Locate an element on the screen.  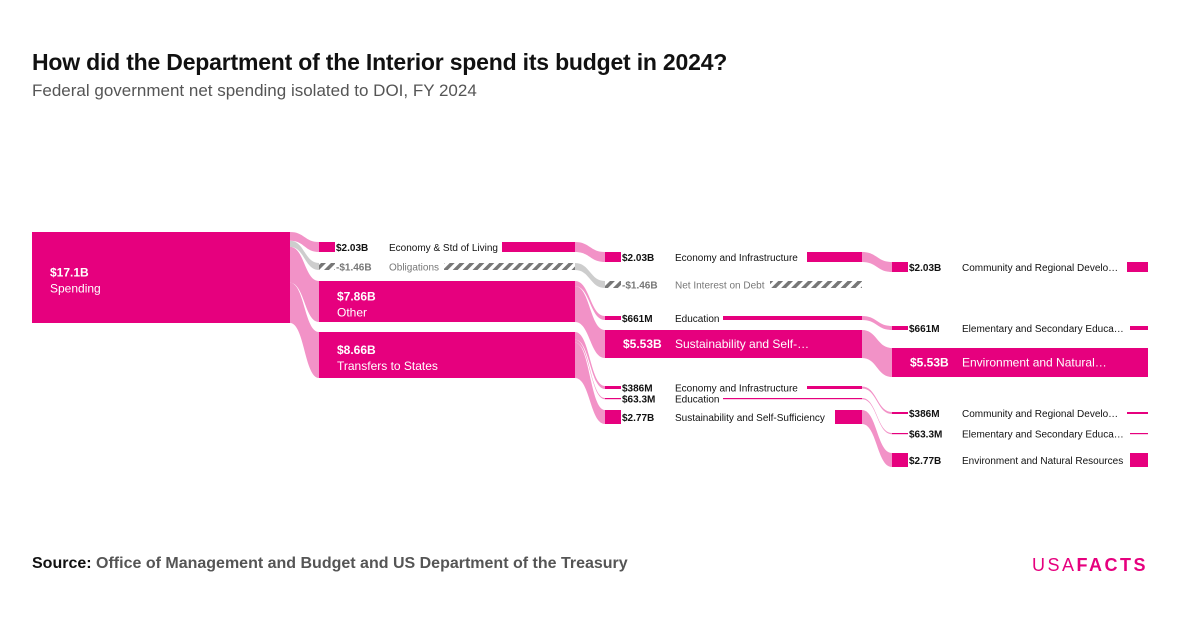
node-name-label: Economy & Std of Living is located at coordinates (443, 248).